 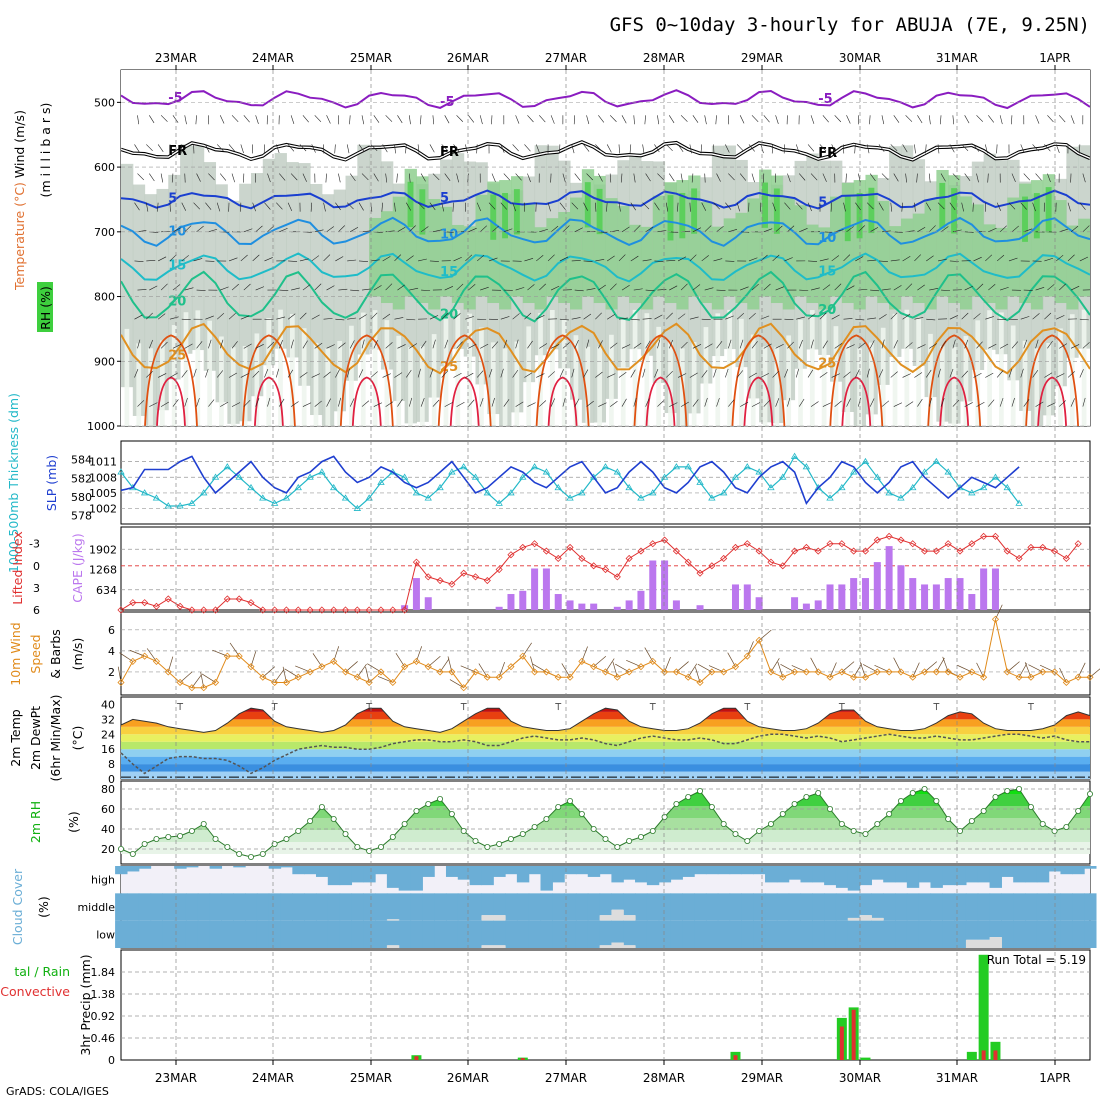 What do you see at coordinates (36, 588) in the screenshot?
I see `tick-label: 3` at bounding box center [36, 588].